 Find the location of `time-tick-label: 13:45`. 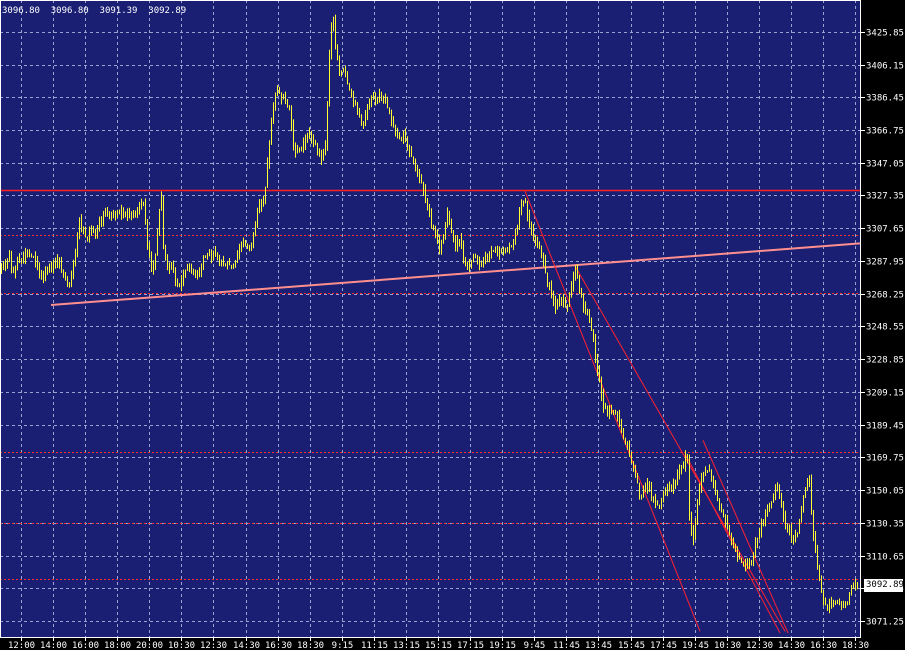

time-tick-label: 13:45 is located at coordinates (598, 645).